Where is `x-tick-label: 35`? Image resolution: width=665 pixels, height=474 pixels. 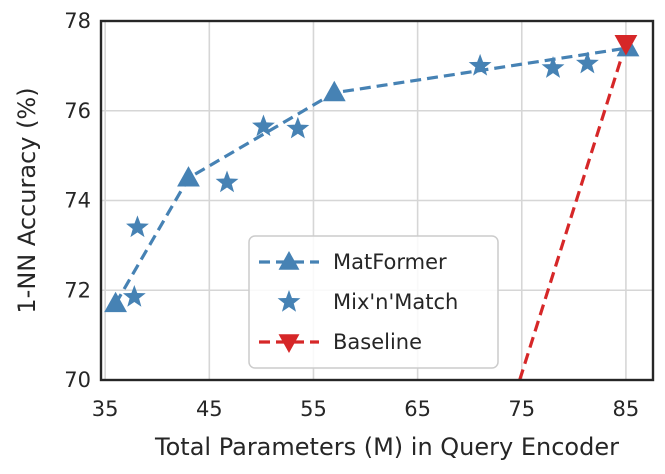 x-tick-label: 35 is located at coordinates (105, 409).